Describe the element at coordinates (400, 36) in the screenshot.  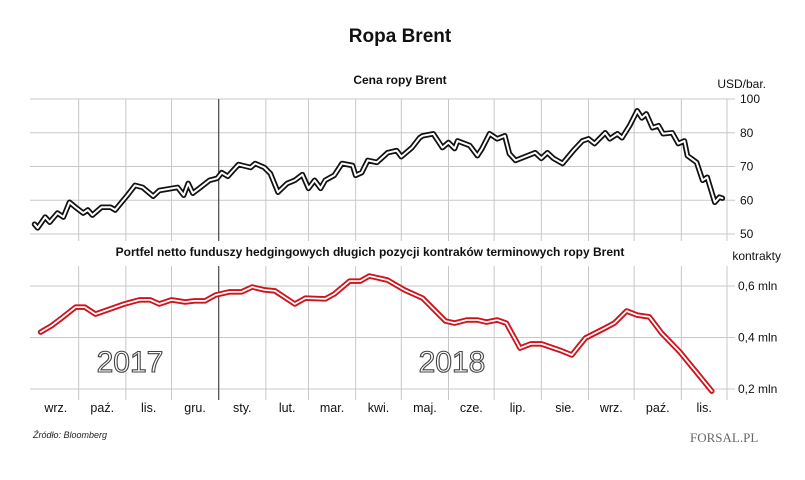
I see `chart-title: Ropa Brent` at that location.